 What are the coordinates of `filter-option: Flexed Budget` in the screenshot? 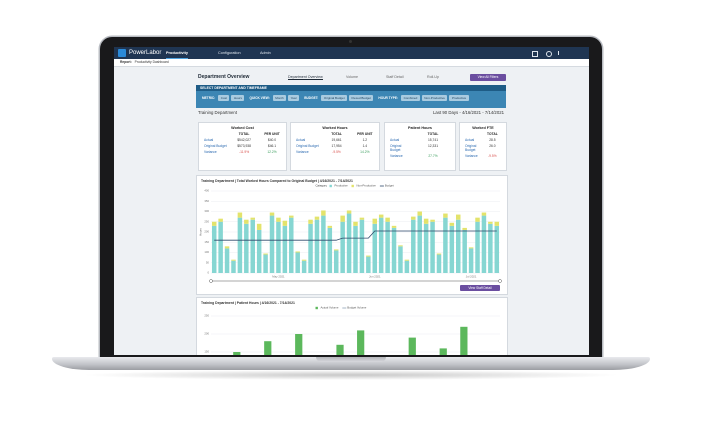 It's located at (361, 98).